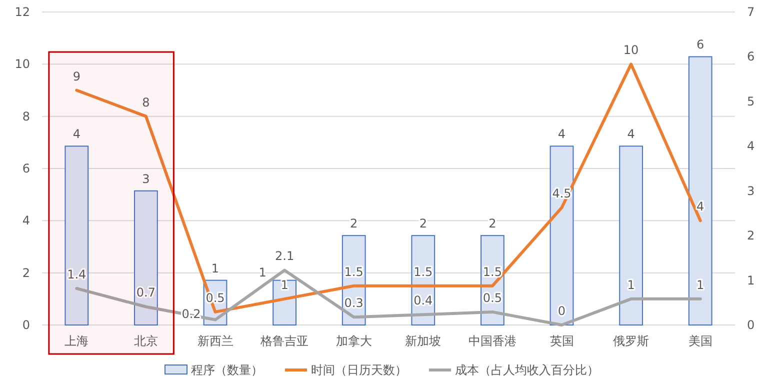 The image size is (764, 389). What do you see at coordinates (22, 64) in the screenshot?
I see `y-tick-label: 10` at bounding box center [22, 64].